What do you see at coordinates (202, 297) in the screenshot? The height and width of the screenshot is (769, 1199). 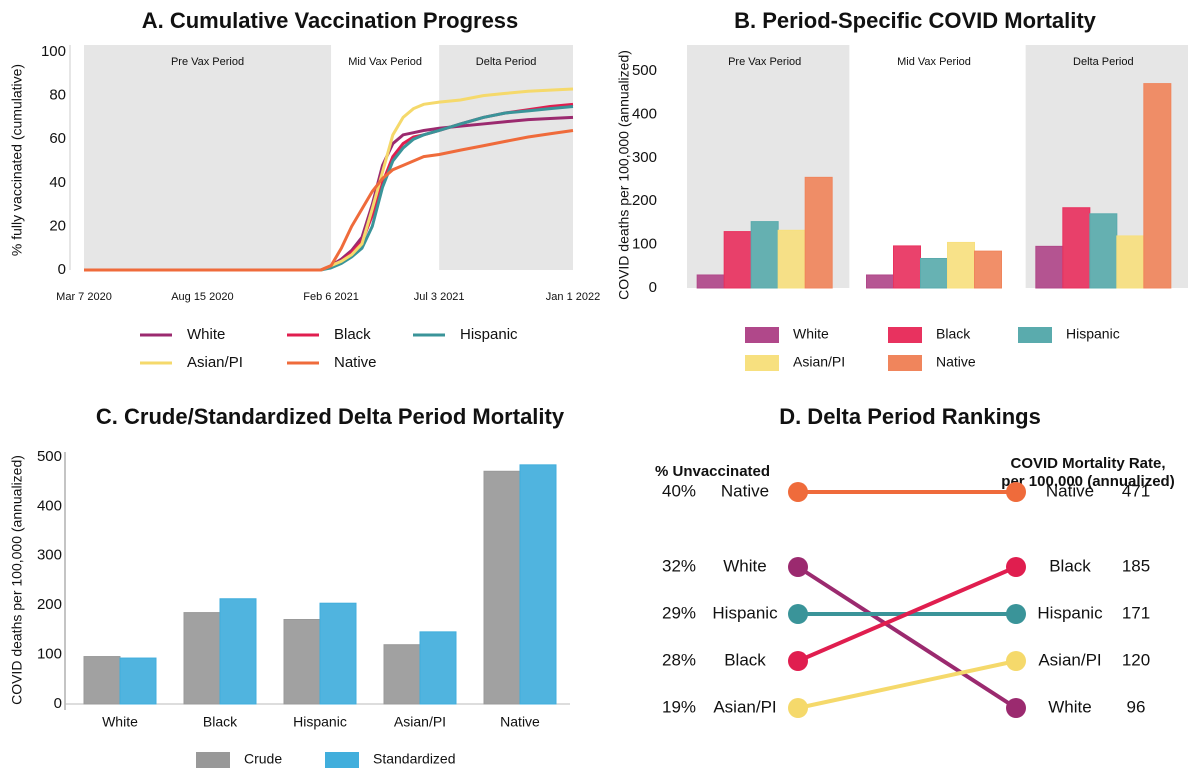 I see `x-tick-label: Aug 15 2020` at bounding box center [202, 297].